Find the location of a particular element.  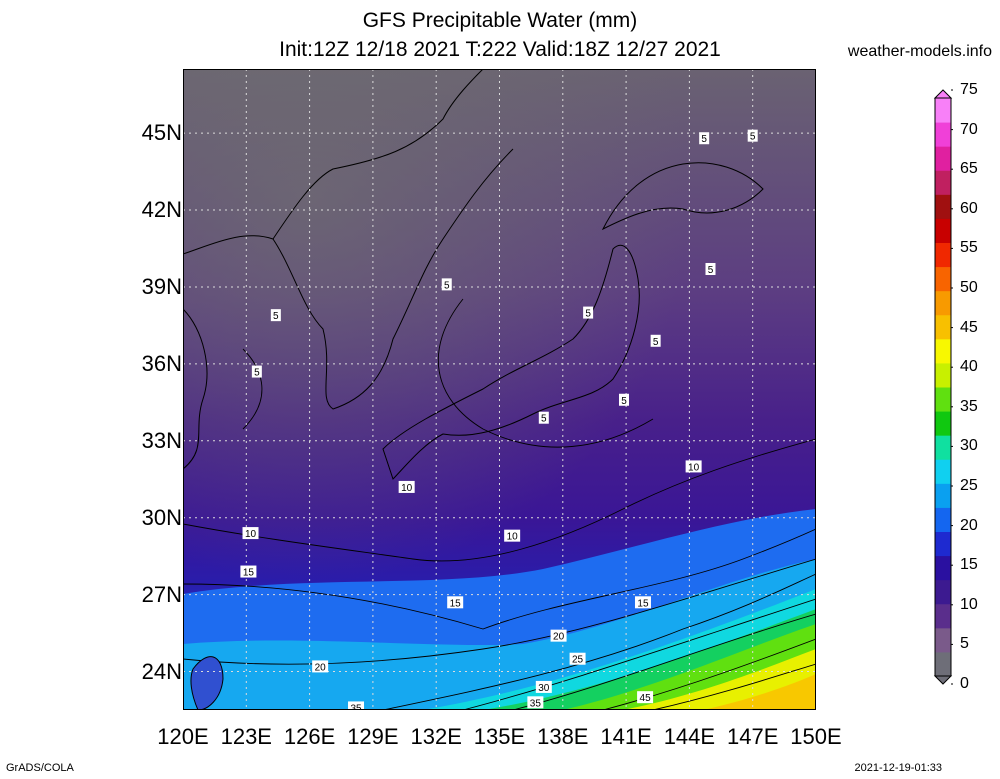

lon-tick-label: 120E is located at coordinates (183, 736).